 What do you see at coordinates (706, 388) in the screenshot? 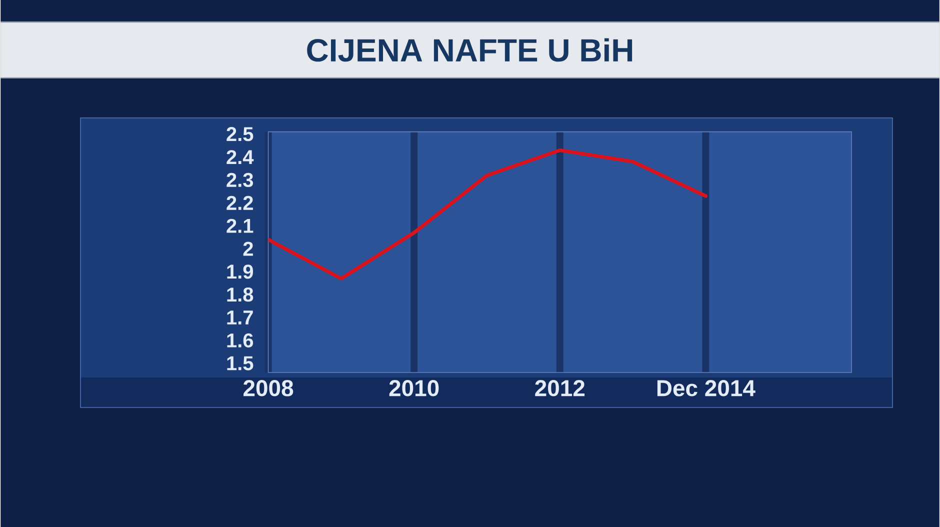
I see `x-tick-label: Dec 2014` at bounding box center [706, 388].